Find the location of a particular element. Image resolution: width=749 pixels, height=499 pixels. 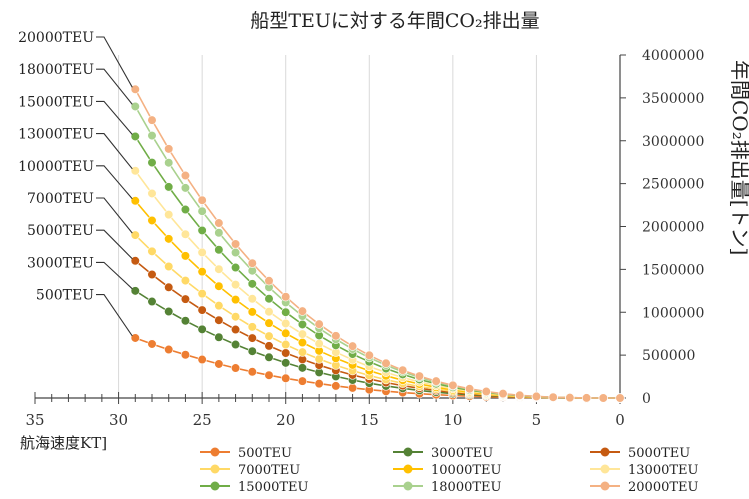

y-tick-label: 3000000 is located at coordinates (673, 142).